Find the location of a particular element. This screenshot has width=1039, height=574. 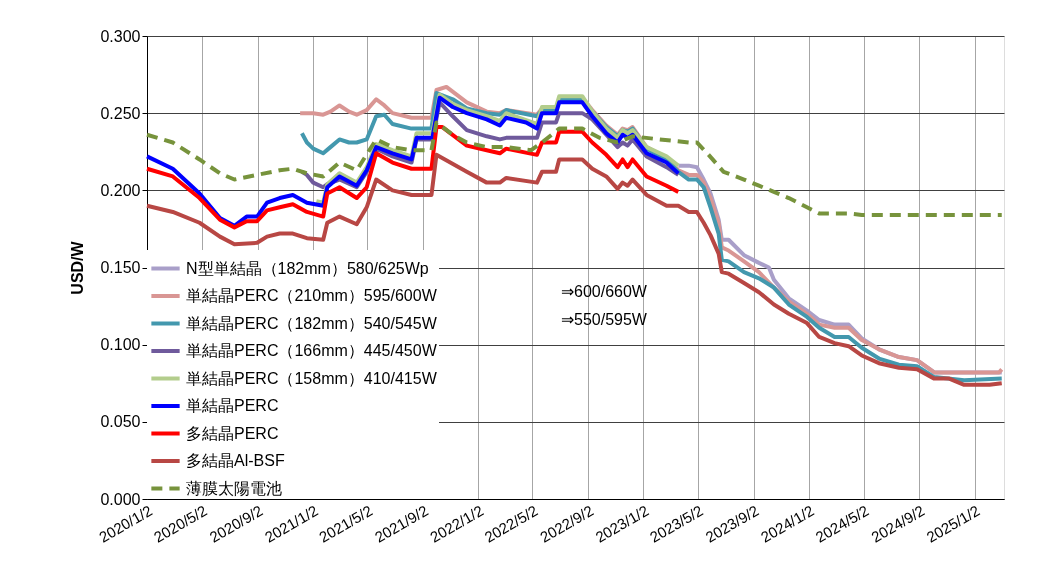

legend-label: 単結晶PERC（158mm）410/415W is located at coordinates (312, 378).